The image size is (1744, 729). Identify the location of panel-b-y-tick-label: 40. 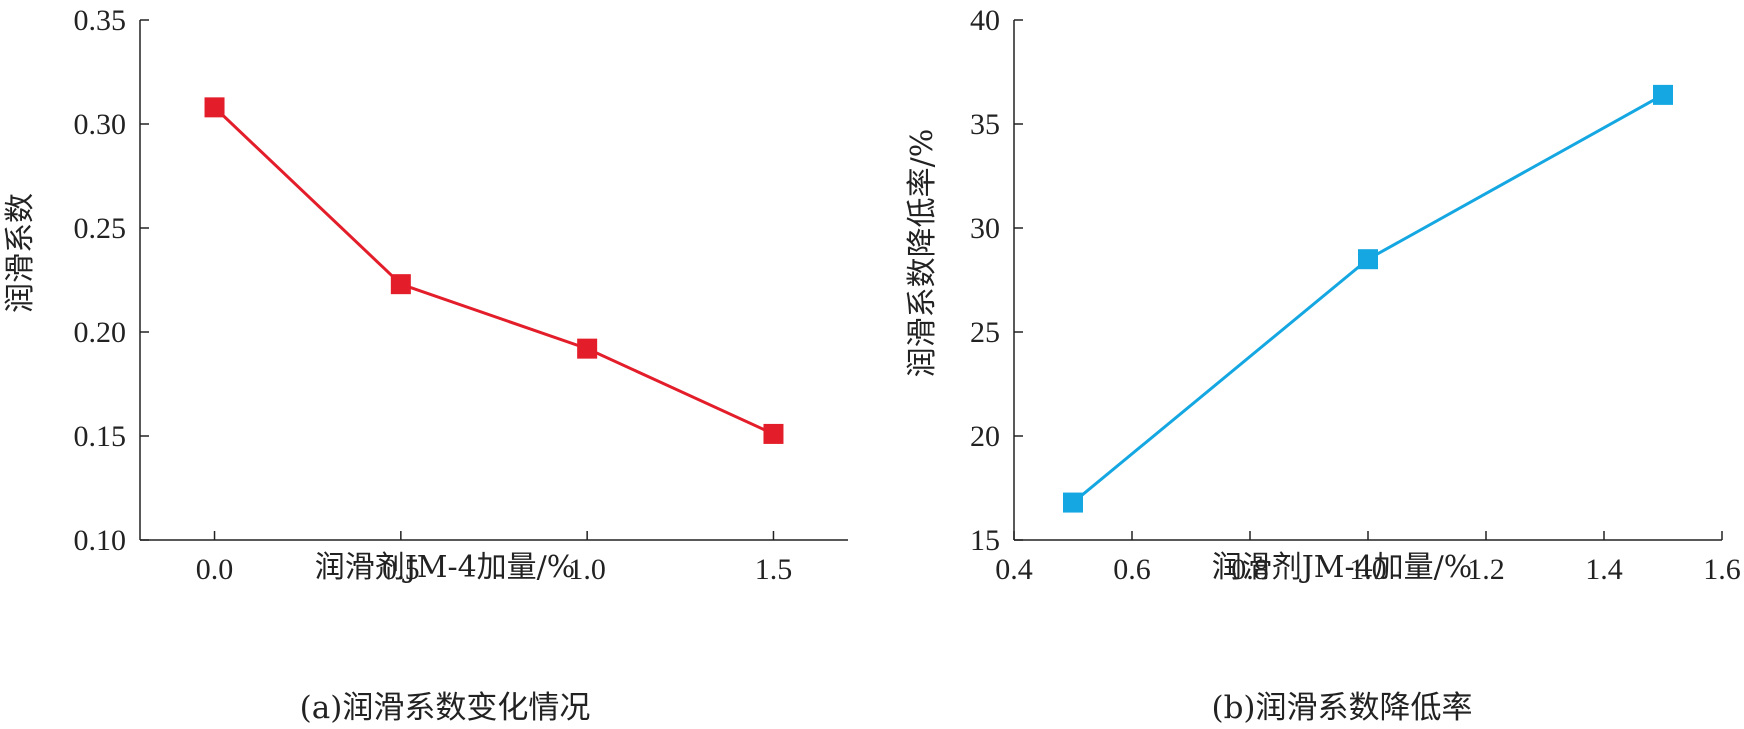
(985, 20).